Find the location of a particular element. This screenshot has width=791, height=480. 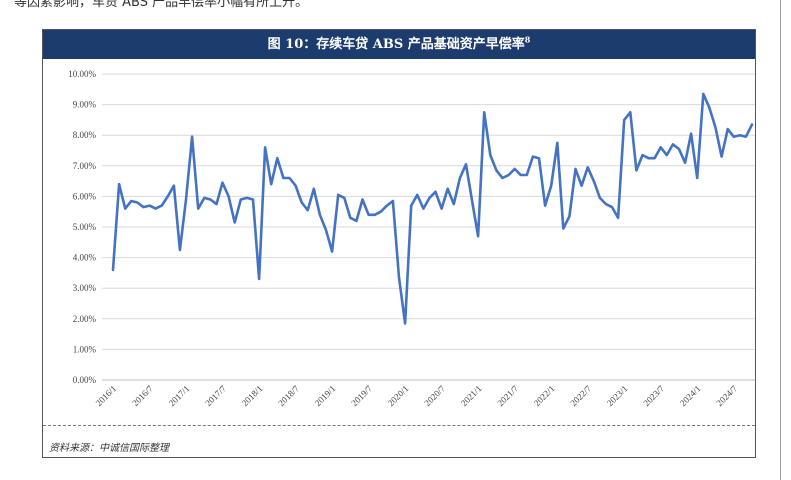

y-tick-label: 1.00% is located at coordinates (85, 349).